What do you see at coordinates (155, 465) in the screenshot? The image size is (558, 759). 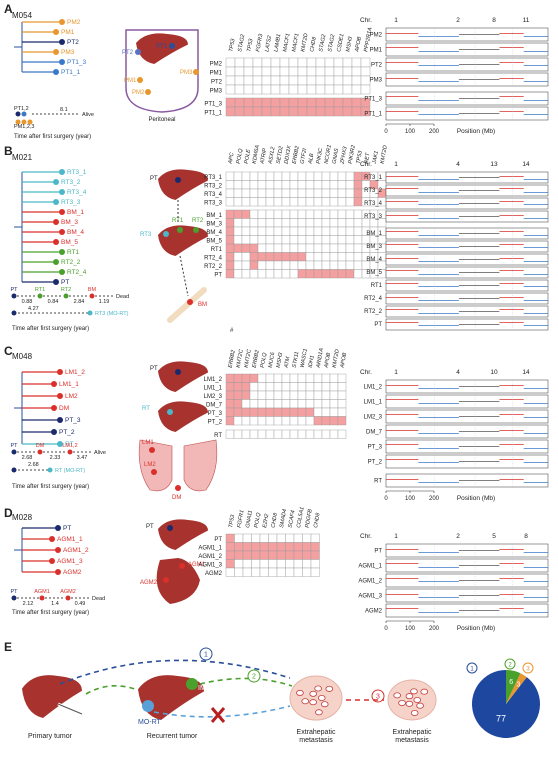 I see `lung-left` at bounding box center [155, 465].